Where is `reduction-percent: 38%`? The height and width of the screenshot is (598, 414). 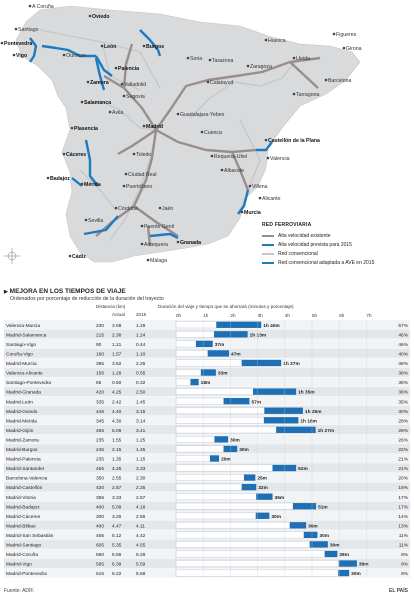 reduction-percent: 38% is located at coordinates (403, 364).